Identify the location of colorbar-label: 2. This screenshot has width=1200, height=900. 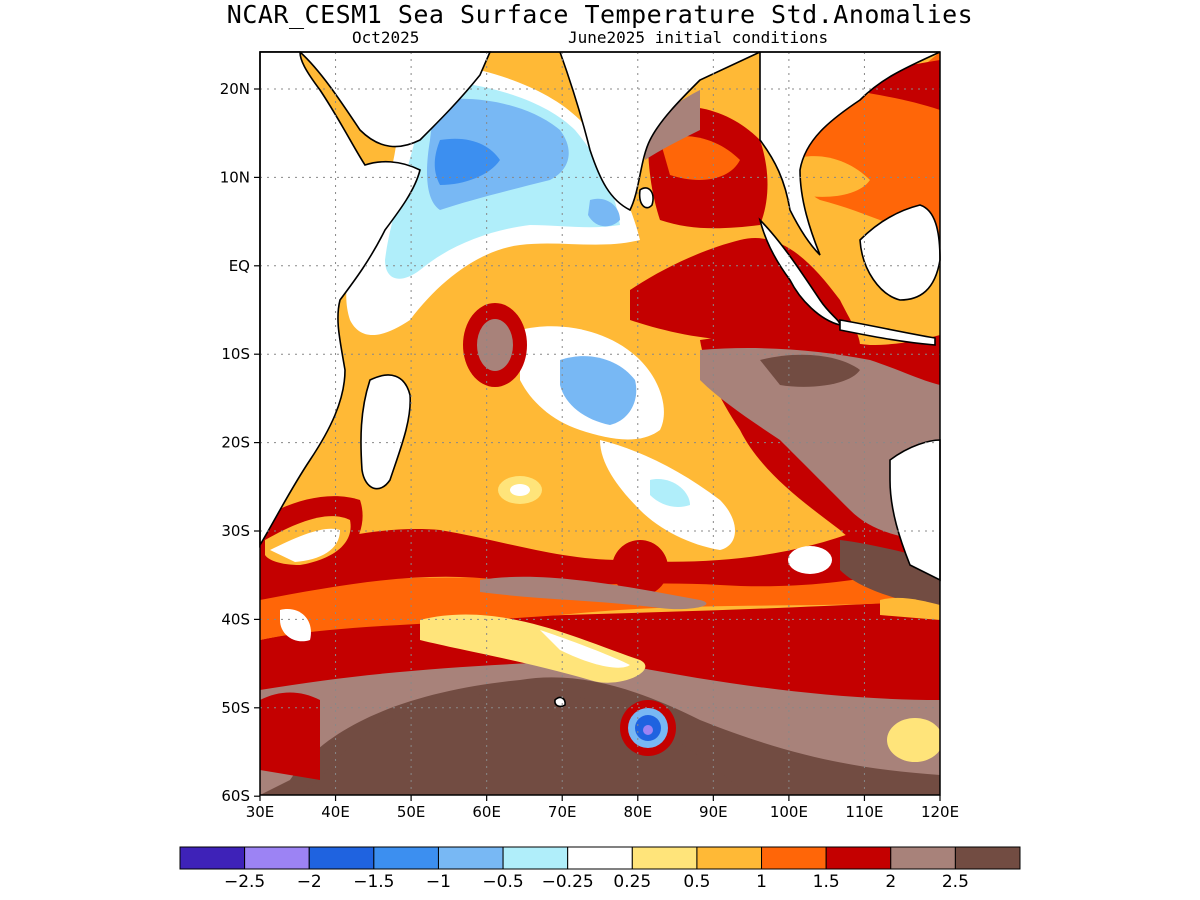
(890, 882).